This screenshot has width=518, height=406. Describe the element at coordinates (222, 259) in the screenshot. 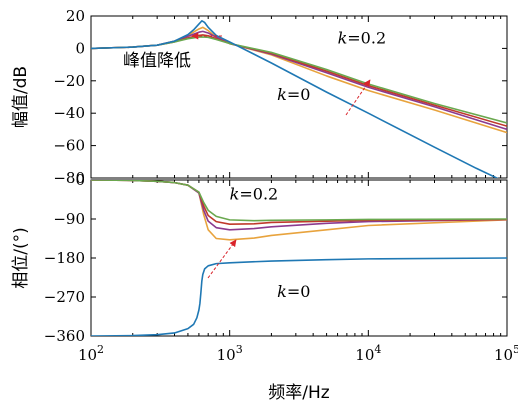

I see `phase-rise-arrow` at that location.